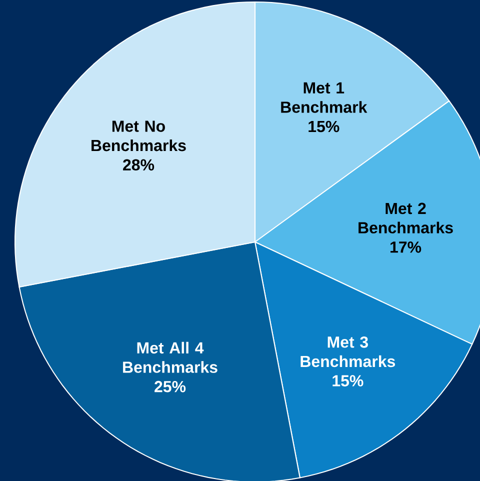  What do you see at coordinates (406, 247) in the screenshot?
I see `data-label: 17%` at bounding box center [406, 247].